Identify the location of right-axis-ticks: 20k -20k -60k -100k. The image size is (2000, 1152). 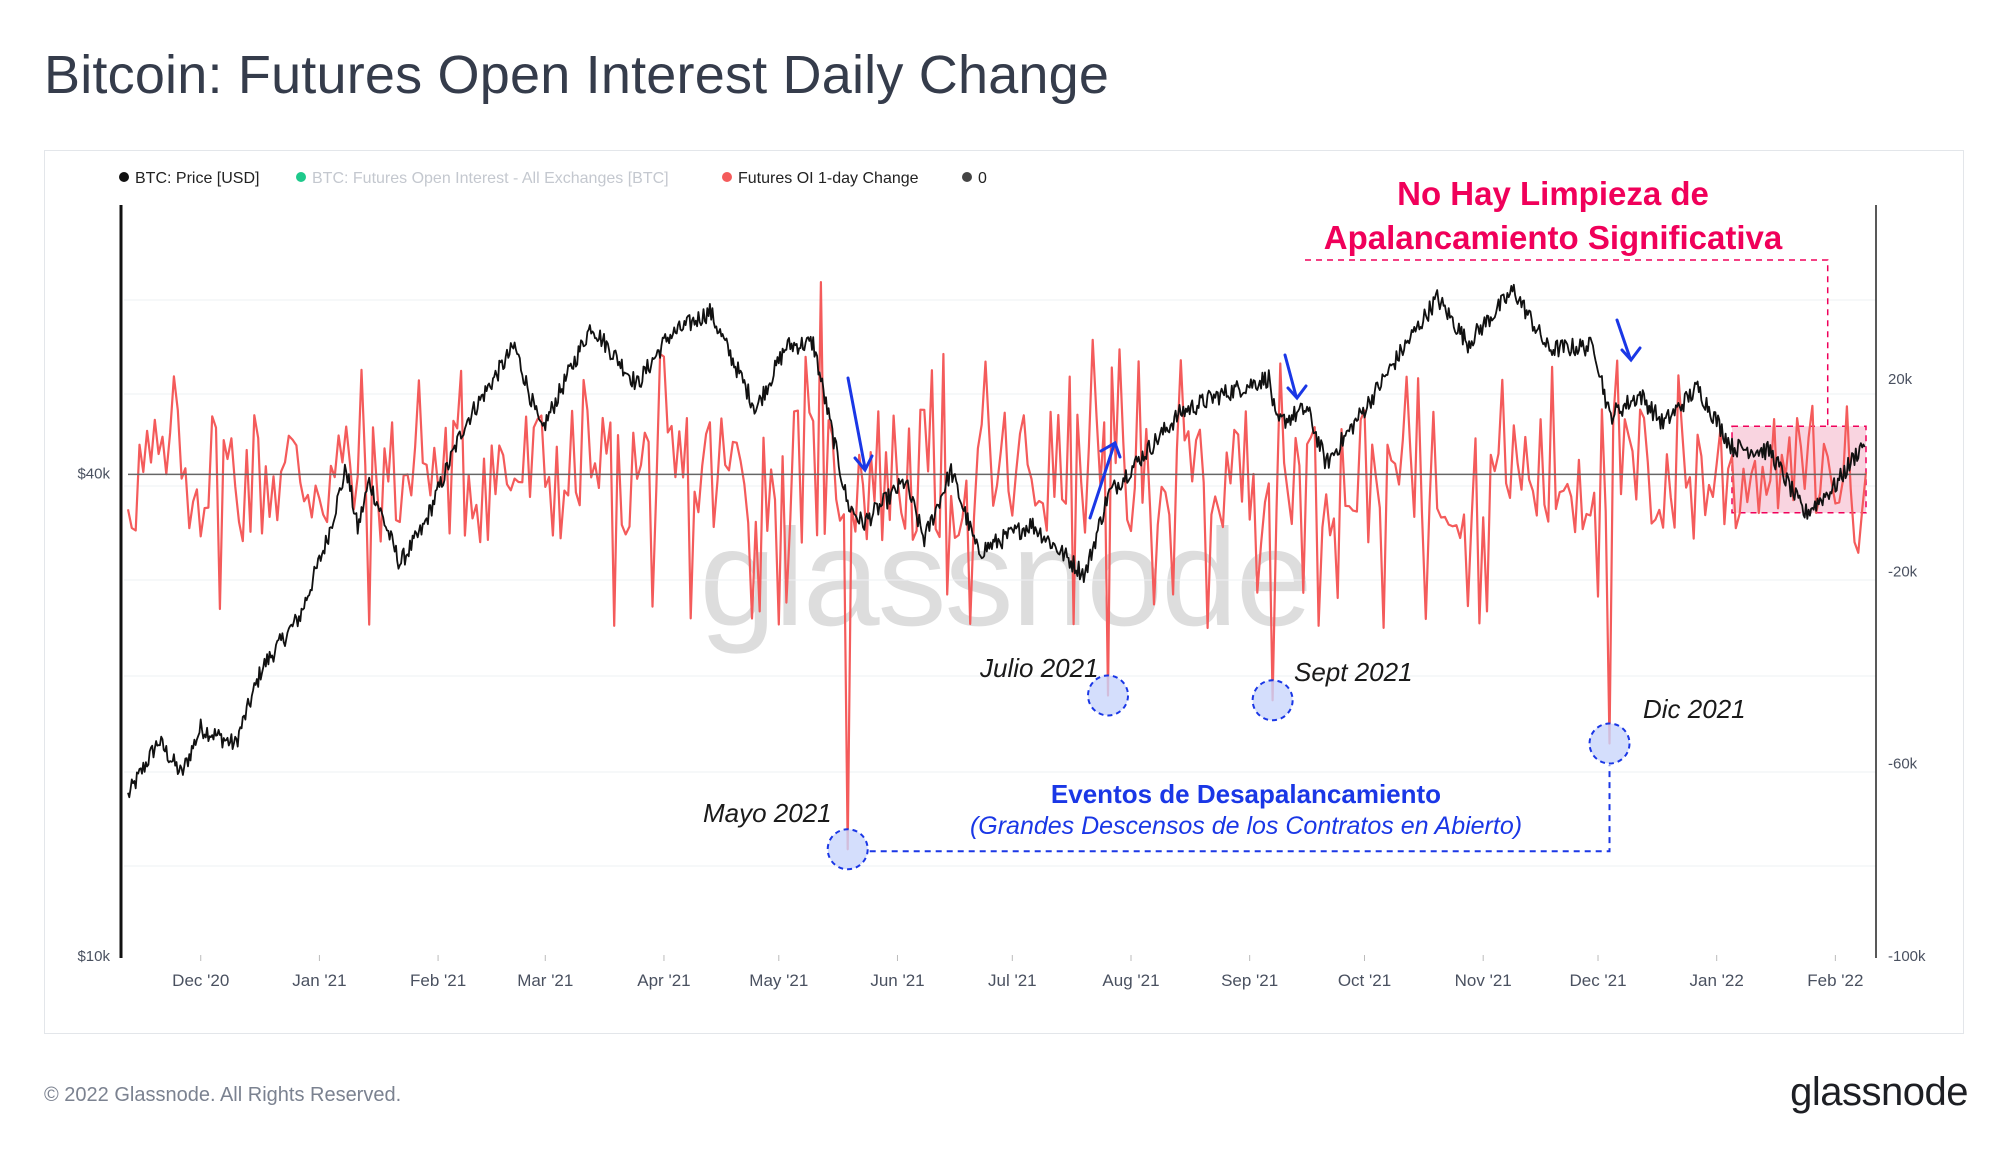
(1907, 668).